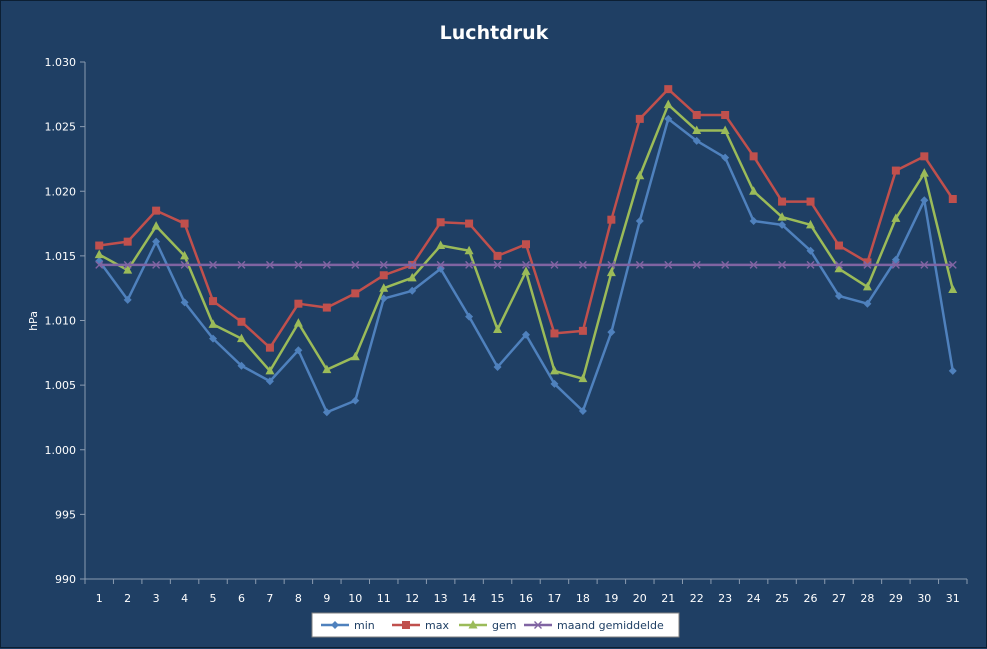 The width and height of the screenshot is (987, 649). I want to click on x-tick-label: 6, so click(241, 598).